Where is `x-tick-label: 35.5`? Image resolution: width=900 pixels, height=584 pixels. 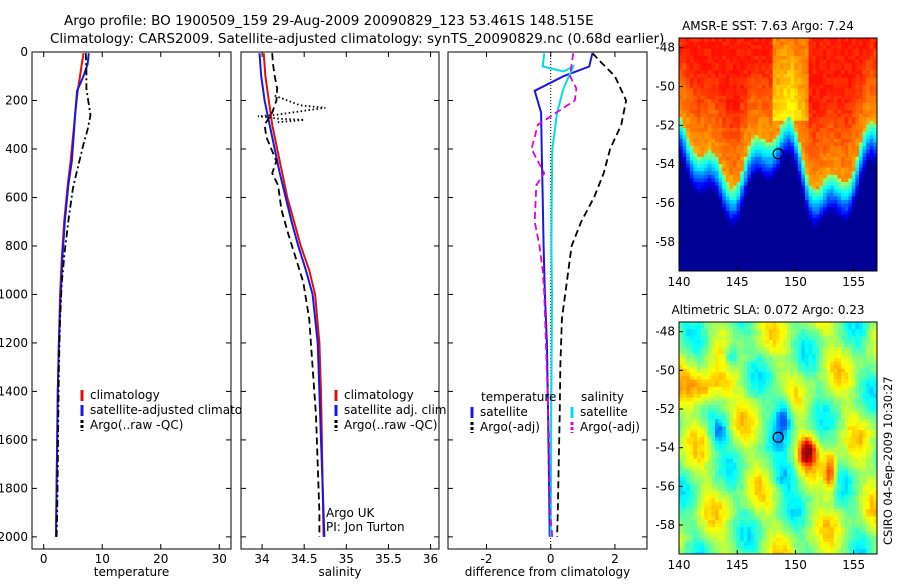
x-tick-label: 35.5 is located at coordinates (388, 559).